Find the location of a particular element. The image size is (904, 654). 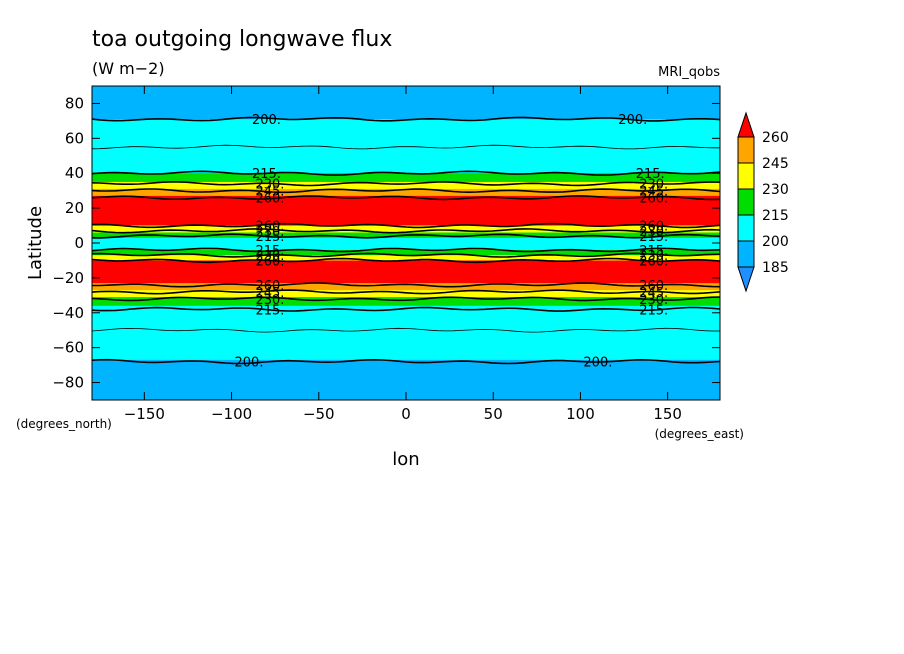

y-tick-label: −60 is located at coordinates (68, 348).